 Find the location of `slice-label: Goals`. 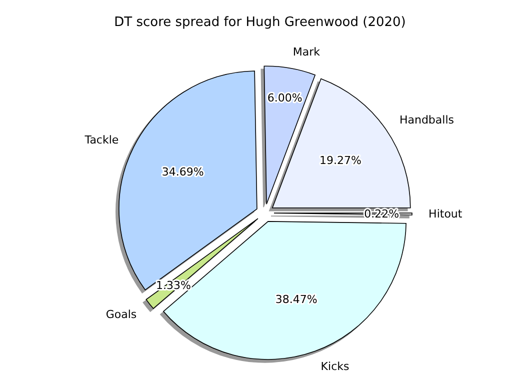

slice-label: Goals is located at coordinates (121, 314).